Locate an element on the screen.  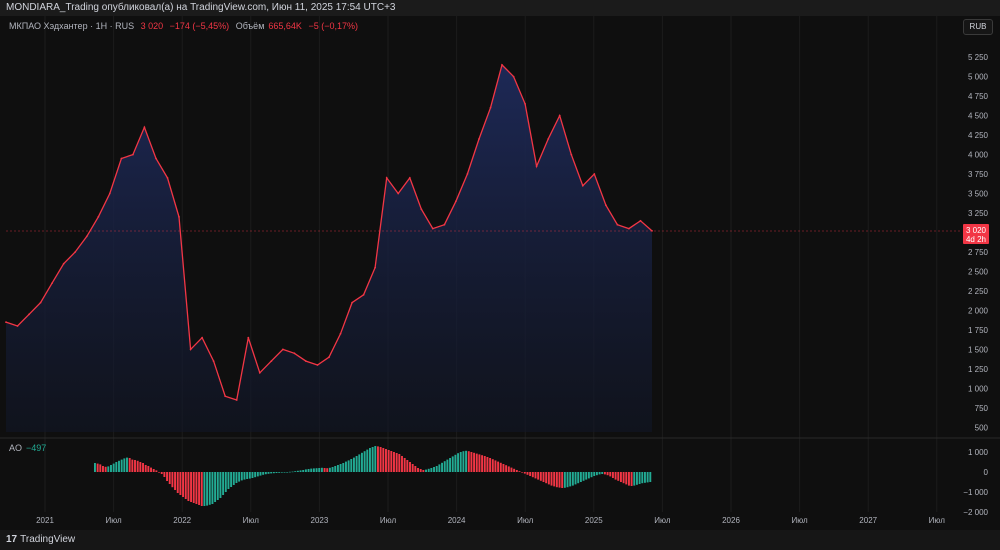
symbol-title: МКПАО Хэдхантер · 1Н · RUS is located at coordinates (72, 26).